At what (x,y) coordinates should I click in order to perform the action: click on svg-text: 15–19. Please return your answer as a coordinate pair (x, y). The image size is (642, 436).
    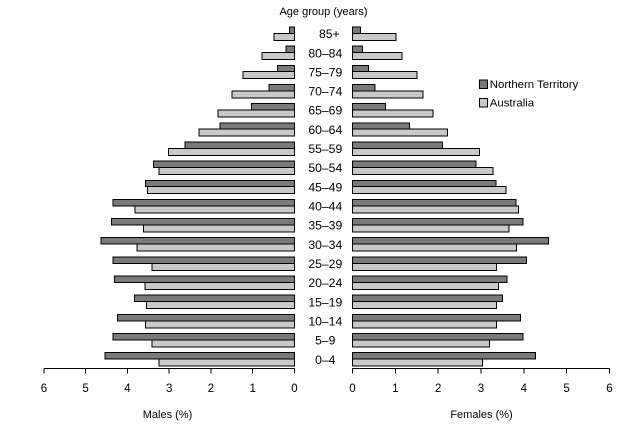
    Looking at the image, I should click on (325, 302).